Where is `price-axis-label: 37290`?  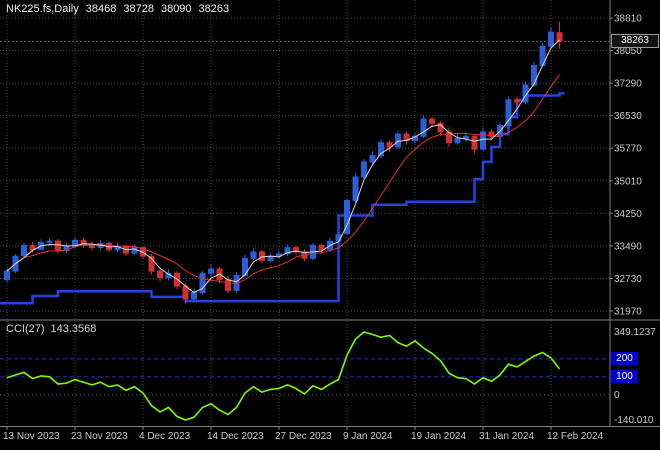 price-axis-label: 37290 is located at coordinates (628, 84).